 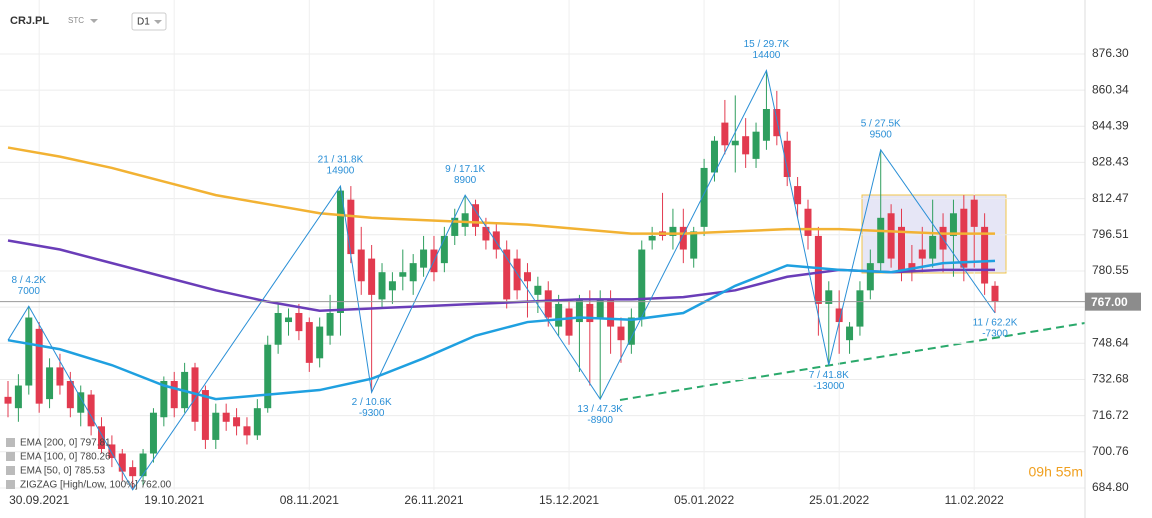 What do you see at coordinates (881, 134) in the screenshot?
I see `zigzag-label: 9500` at bounding box center [881, 134].